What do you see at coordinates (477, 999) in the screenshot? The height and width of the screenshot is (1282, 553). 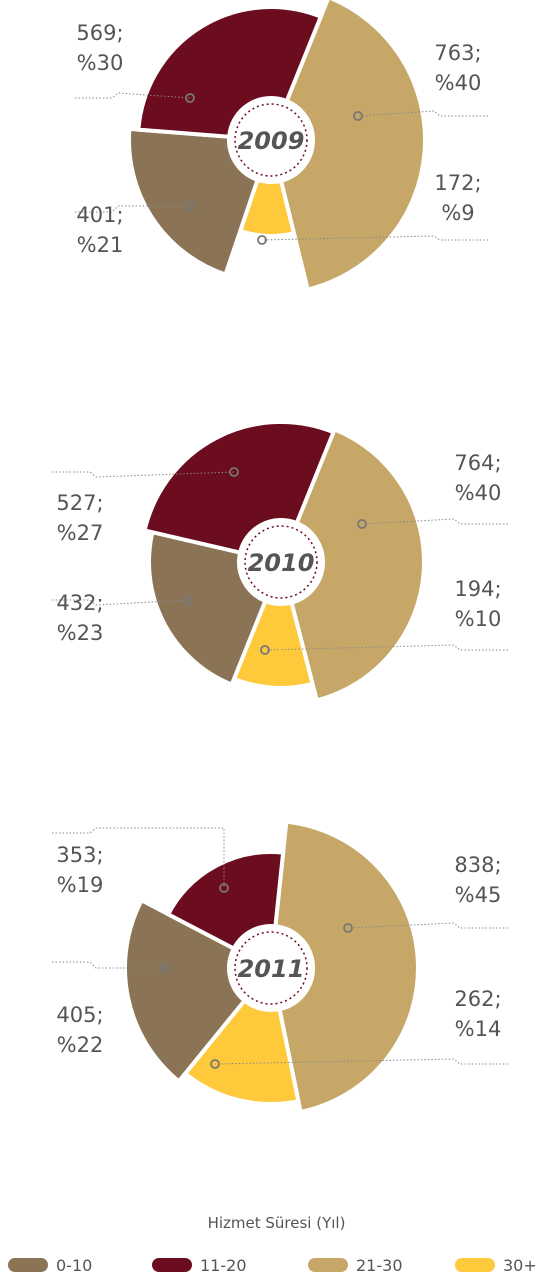 I see `value-label-2011-30plus: 262;` at bounding box center [477, 999].